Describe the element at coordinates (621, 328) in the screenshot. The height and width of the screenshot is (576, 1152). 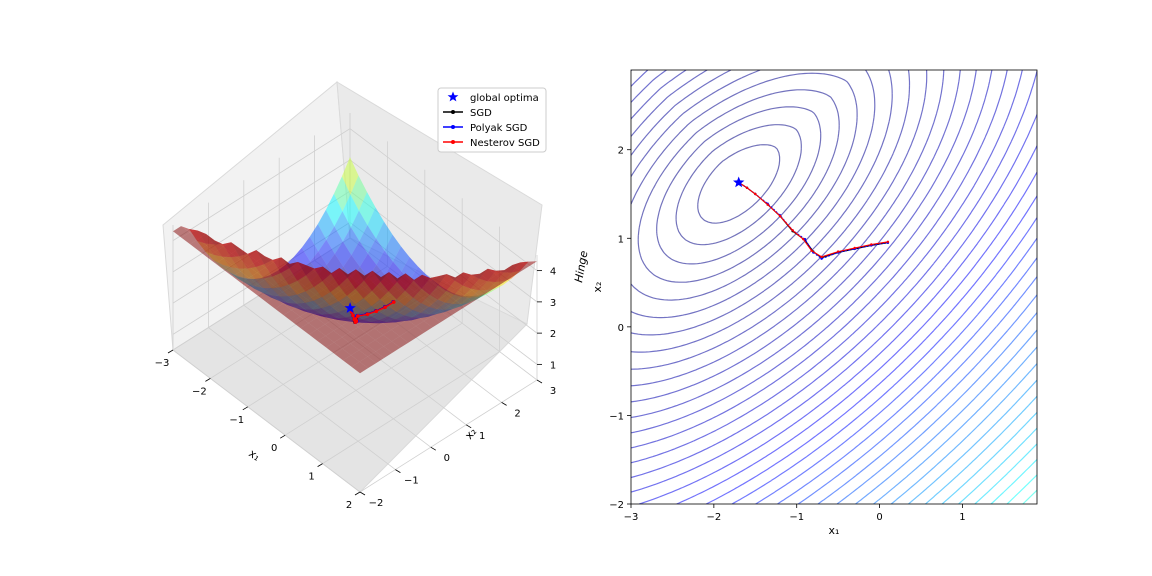
I see `y-tick-label: 0` at that location.